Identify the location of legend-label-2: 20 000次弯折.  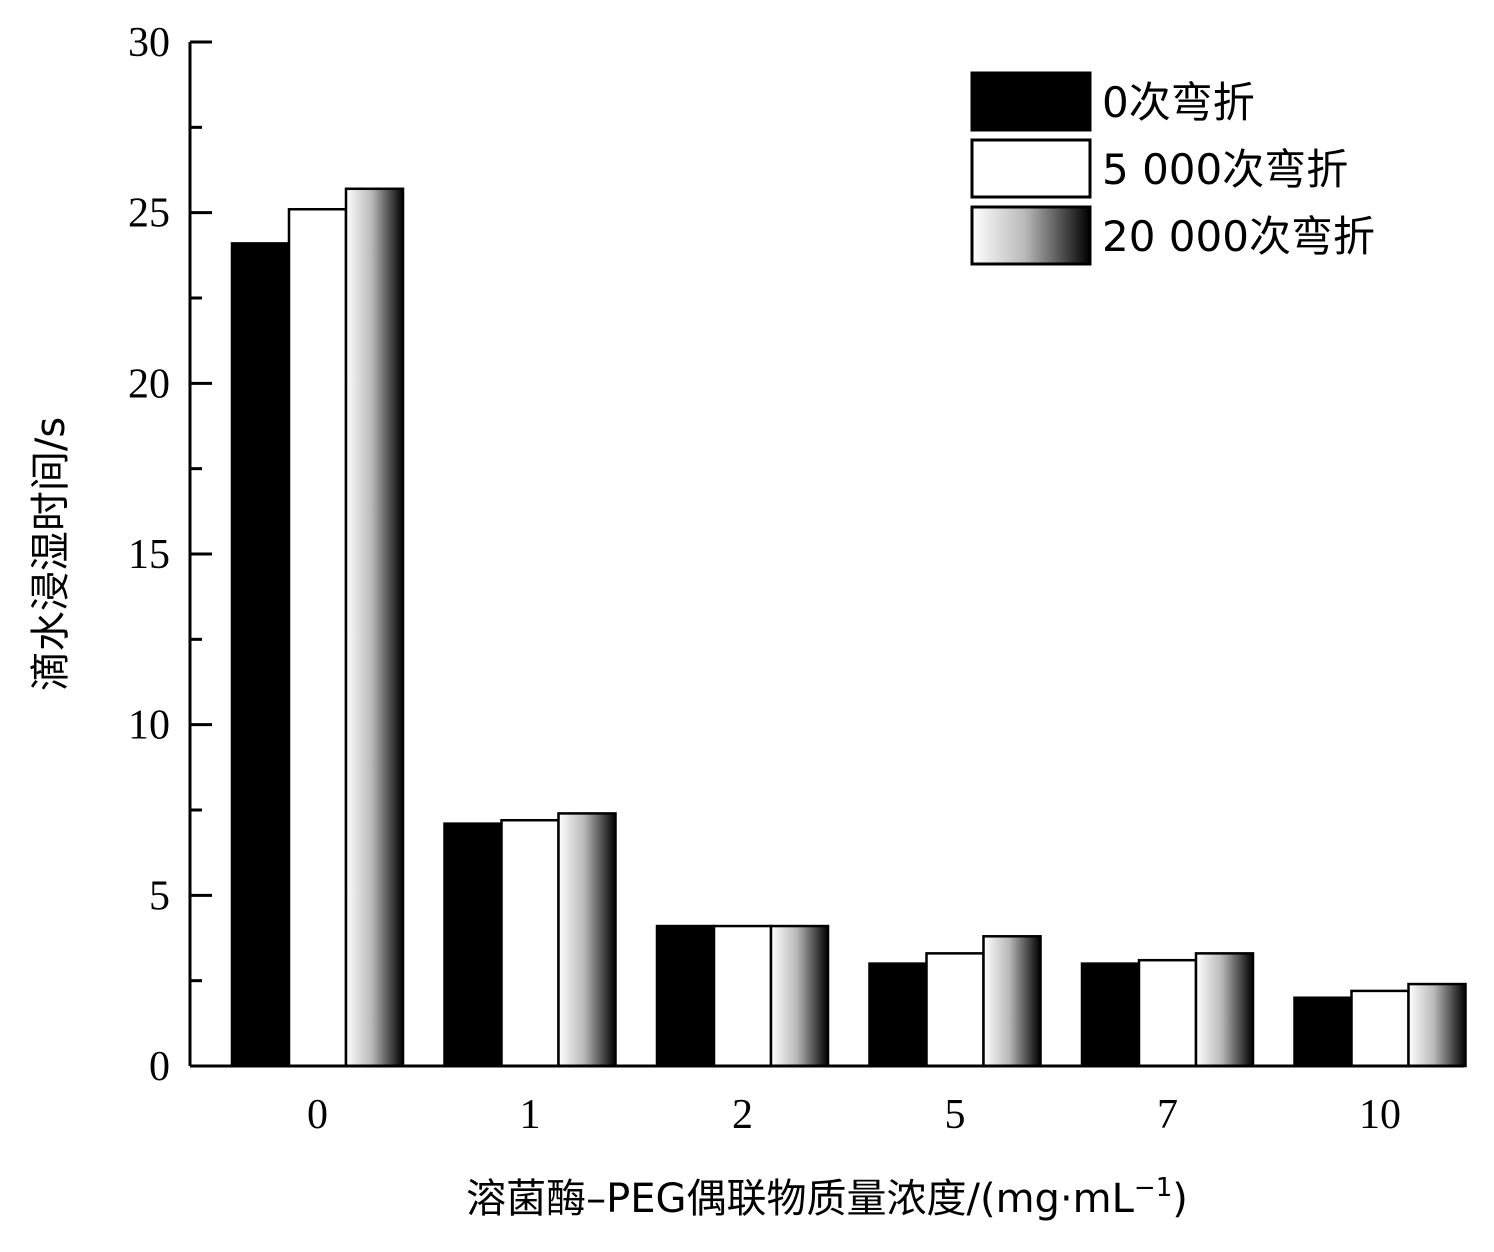
(1238, 236).